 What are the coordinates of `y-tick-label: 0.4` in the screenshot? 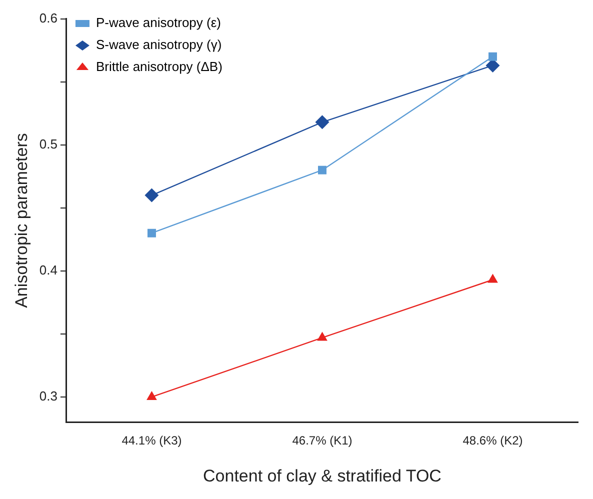 It's located at (48, 270).